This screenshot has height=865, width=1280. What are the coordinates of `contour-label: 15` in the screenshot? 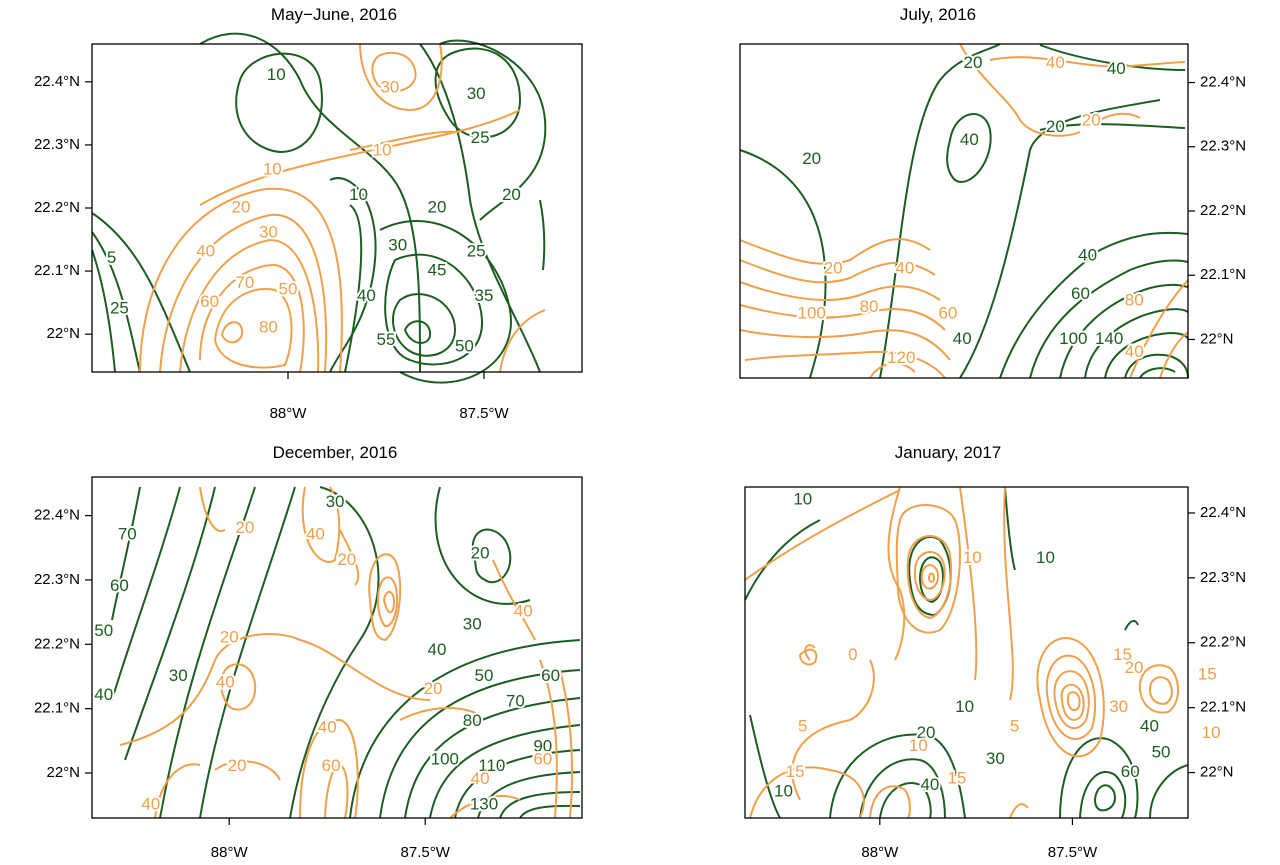 It's located at (795, 771).